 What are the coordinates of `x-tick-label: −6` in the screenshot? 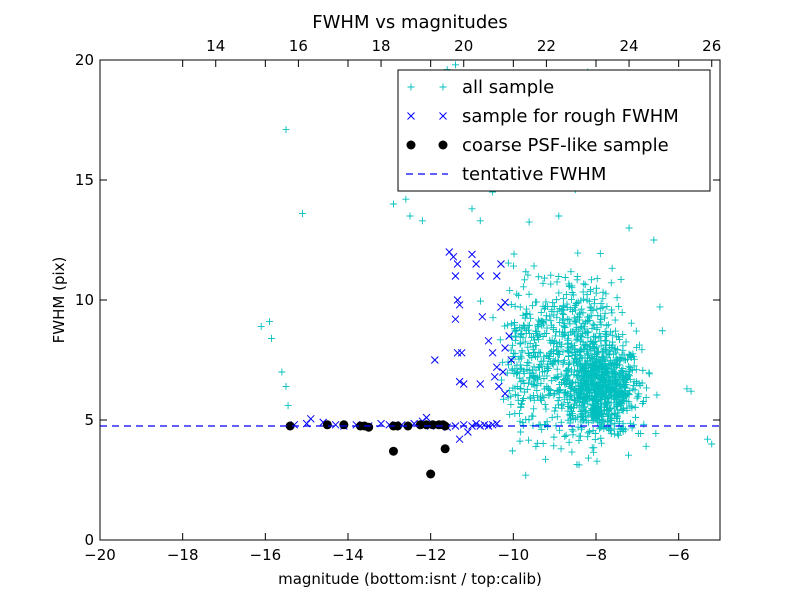 It's located at (679, 555).